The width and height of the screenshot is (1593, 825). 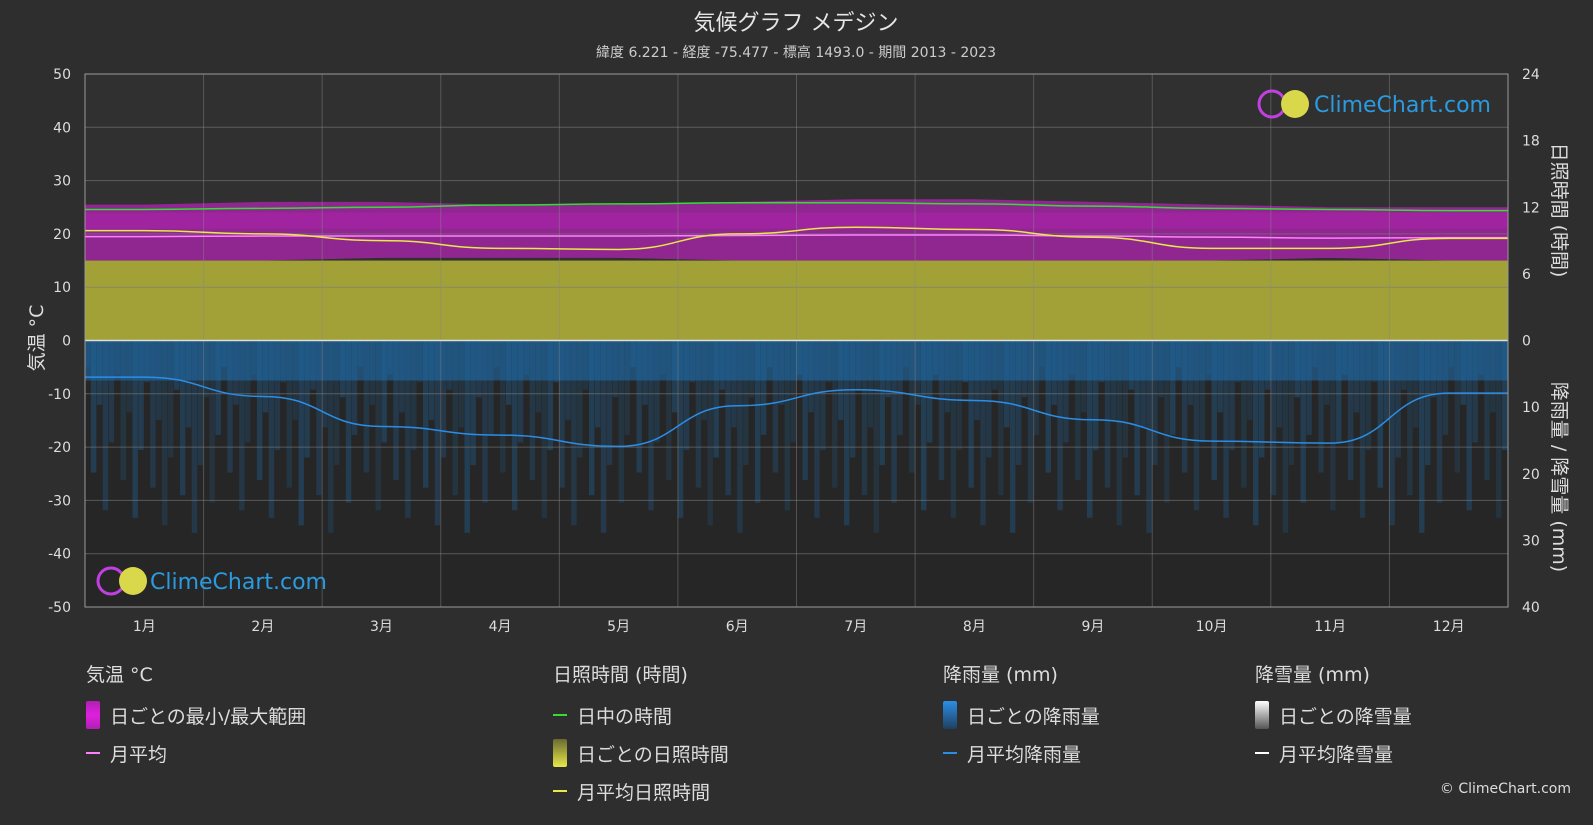 What do you see at coordinates (62, 75) in the screenshot?
I see `y-tick-left: 50` at bounding box center [62, 75].